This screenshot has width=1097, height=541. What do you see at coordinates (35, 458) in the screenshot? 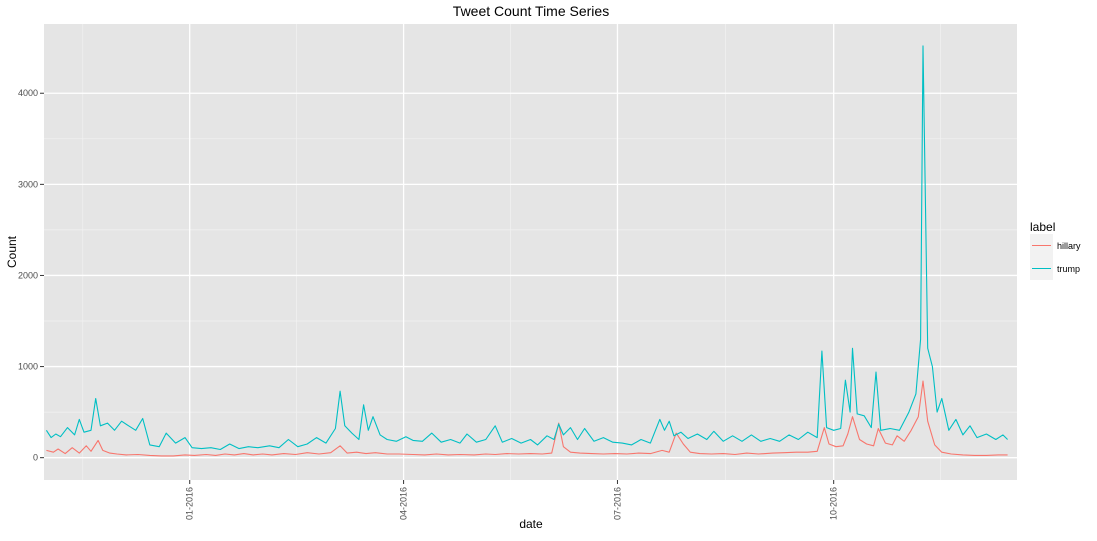
I see `y-tick-label: 0` at bounding box center [35, 458].